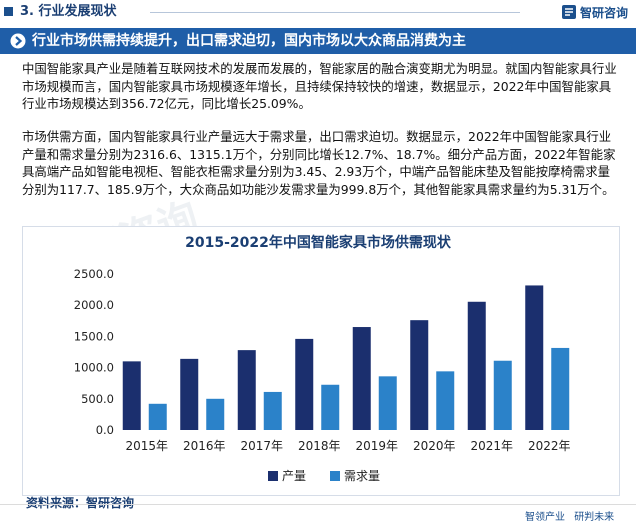  What do you see at coordinates (94, 336) in the screenshot?
I see `y-tick-label: 1500.0` at bounding box center [94, 336].